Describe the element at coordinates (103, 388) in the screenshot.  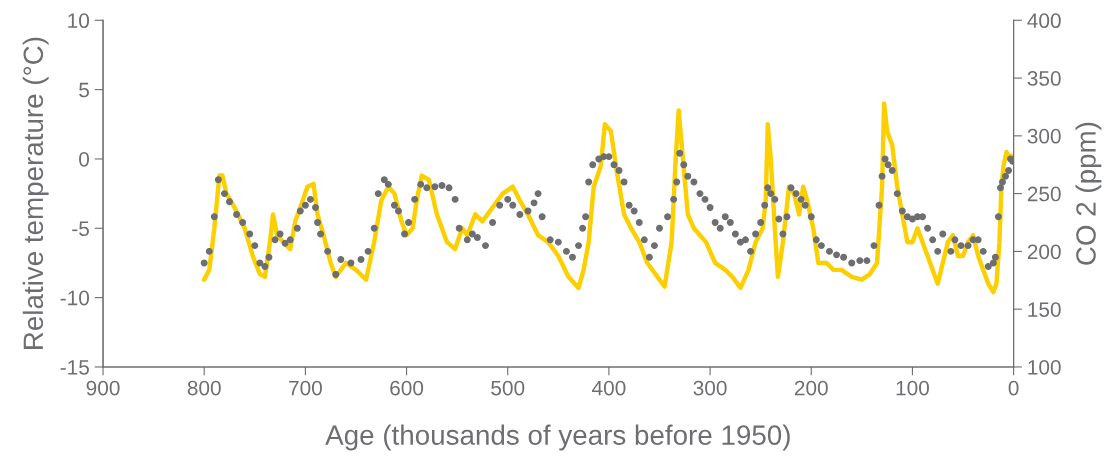
I see `x-tick-label: 900` at that location.